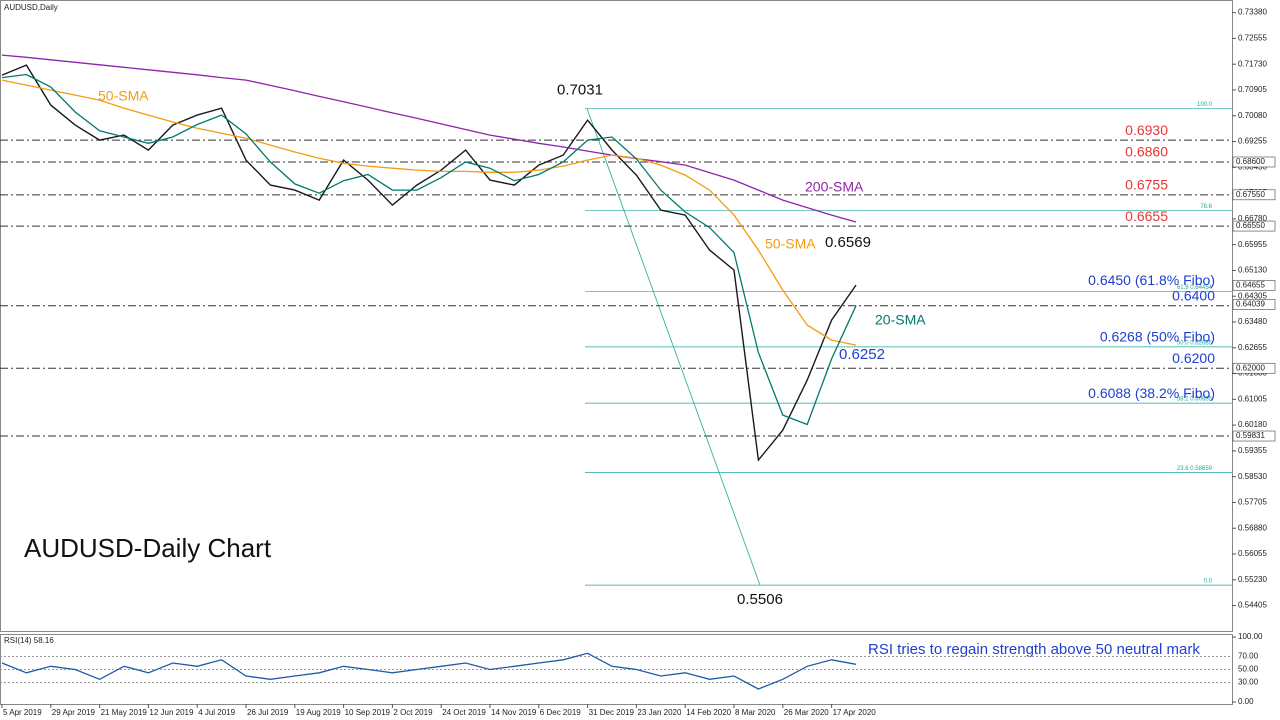 The image size is (1280, 720). Describe the element at coordinates (413, 712) in the screenshot. I see `x-tick-label: 2 Oct 2019` at that location.